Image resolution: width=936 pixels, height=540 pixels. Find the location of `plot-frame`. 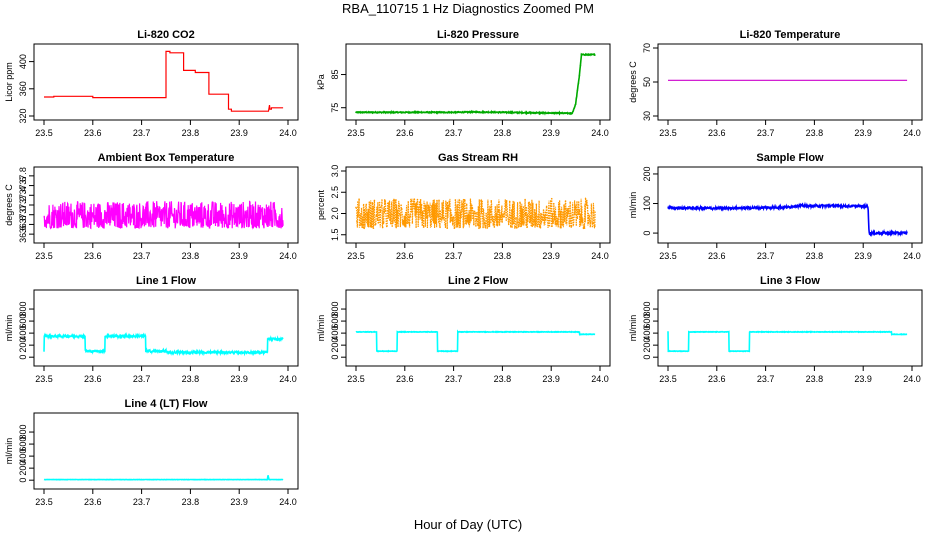

plot-frame is located at coordinates (166, 328).